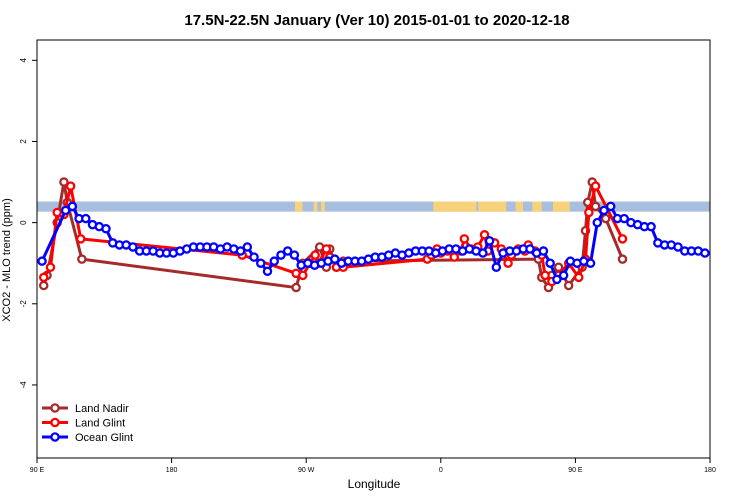 The height and width of the screenshot is (500, 750). What do you see at coordinates (23, 304) in the screenshot?
I see `y-tick-label: -2` at bounding box center [23, 304].